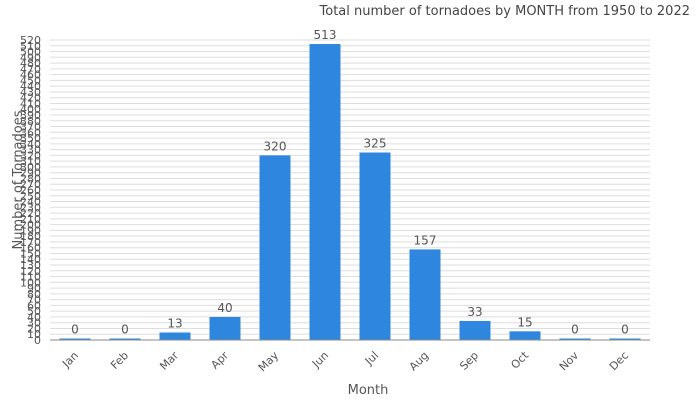  What do you see at coordinates (30, 230) in the screenshot?
I see `y-tick-label: 190` at bounding box center [30, 230].